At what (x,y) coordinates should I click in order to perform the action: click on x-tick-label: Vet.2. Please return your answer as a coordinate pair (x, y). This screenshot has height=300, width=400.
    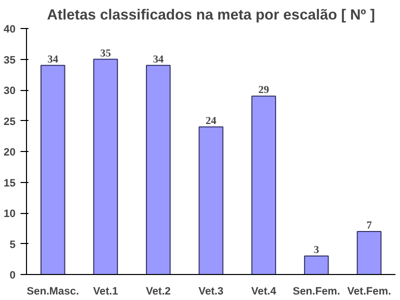
    Looking at the image, I should click on (158, 292).